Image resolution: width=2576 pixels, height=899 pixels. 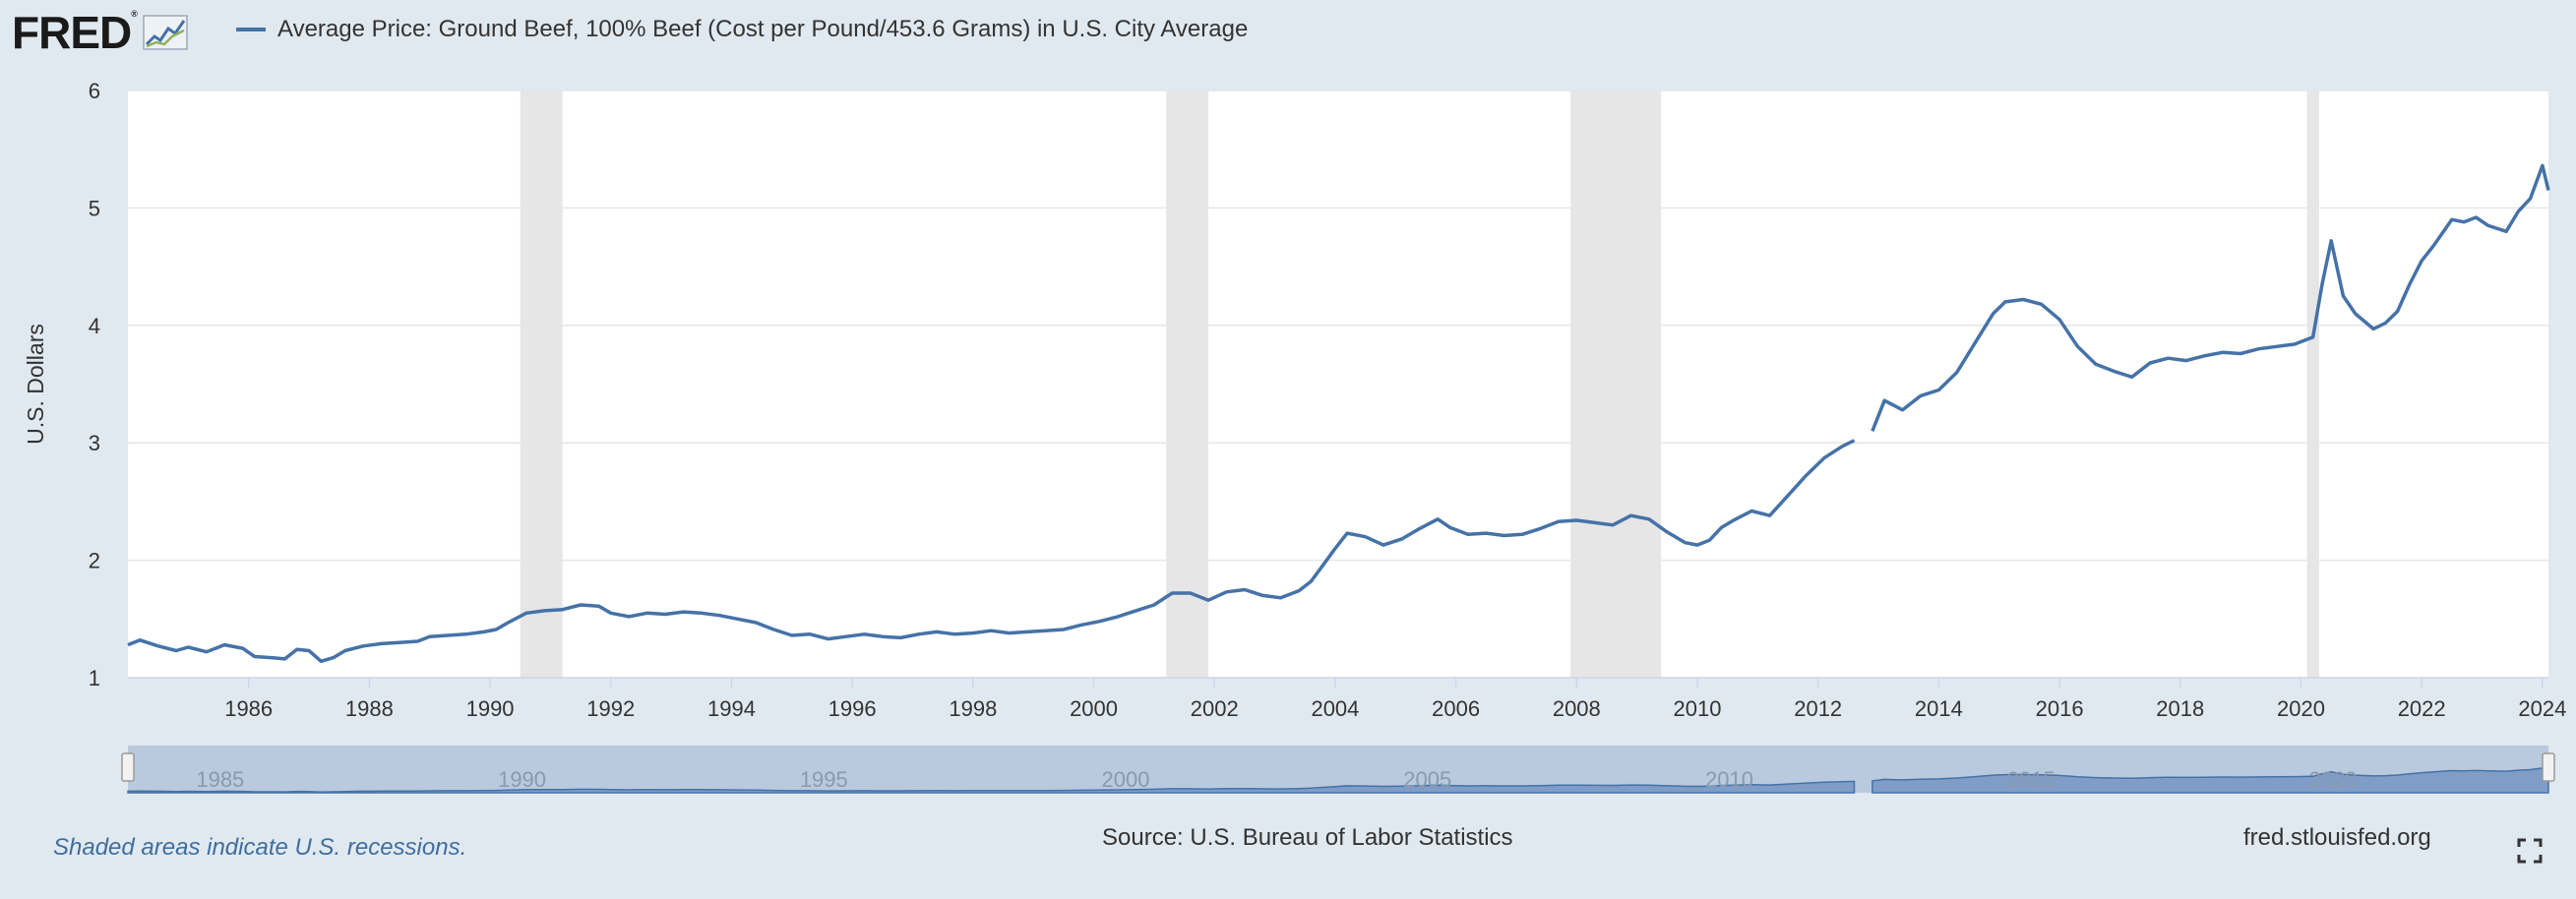 I want to click on x-tick-label: 1992, so click(x=610, y=708).